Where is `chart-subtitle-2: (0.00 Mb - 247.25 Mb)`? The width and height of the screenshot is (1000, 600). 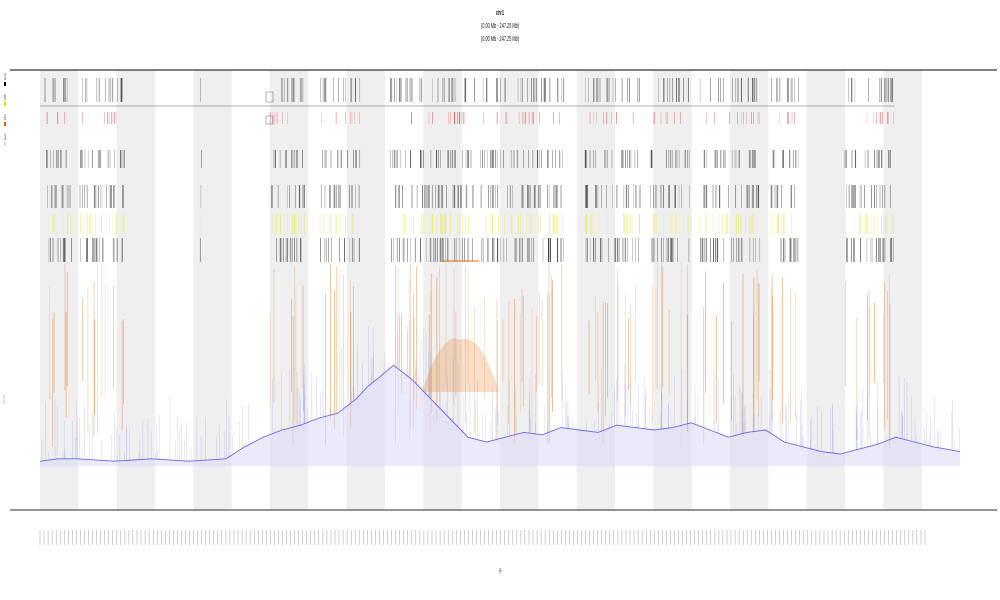 chart-subtitle-2: (0.00 Mb - 247.25 Mb) is located at coordinates (500, 39).